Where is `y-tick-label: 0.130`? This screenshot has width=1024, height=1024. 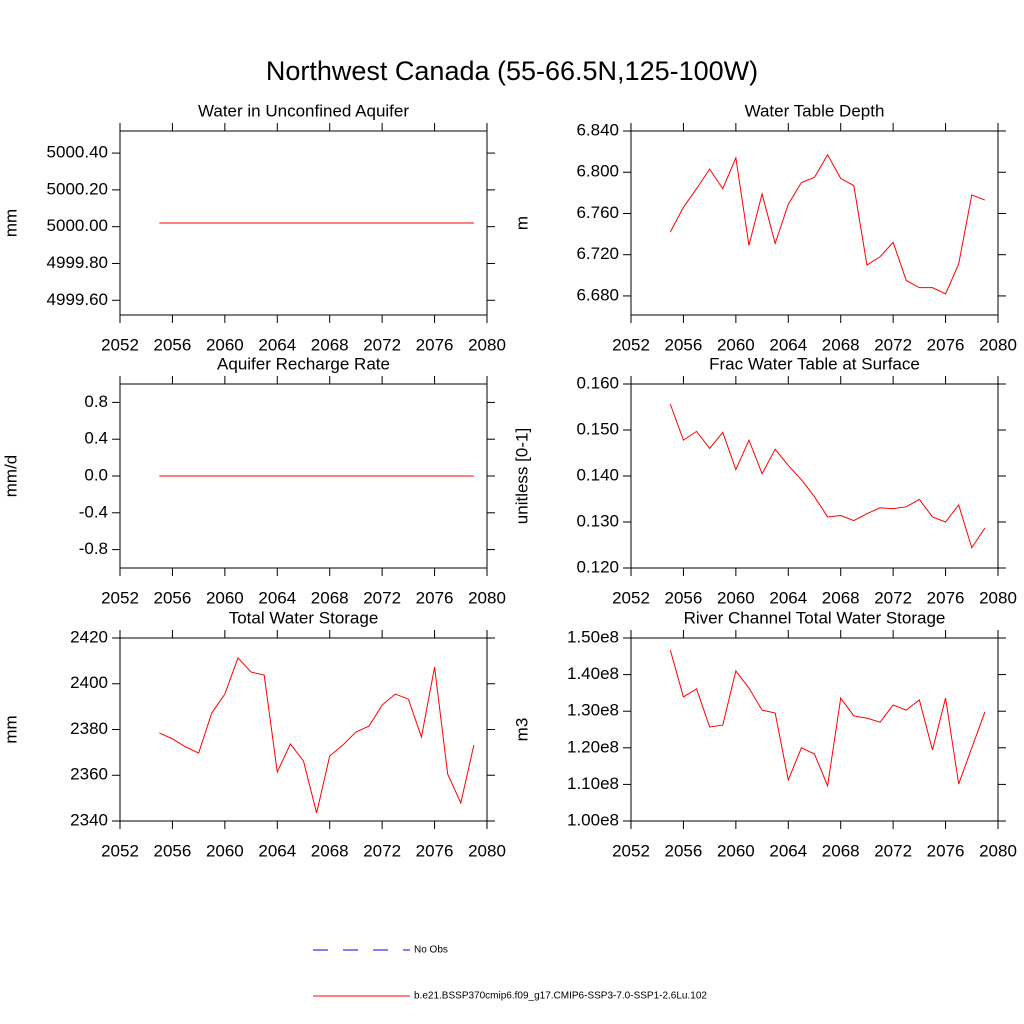
y-tick-label: 0.130 is located at coordinates (597, 520).